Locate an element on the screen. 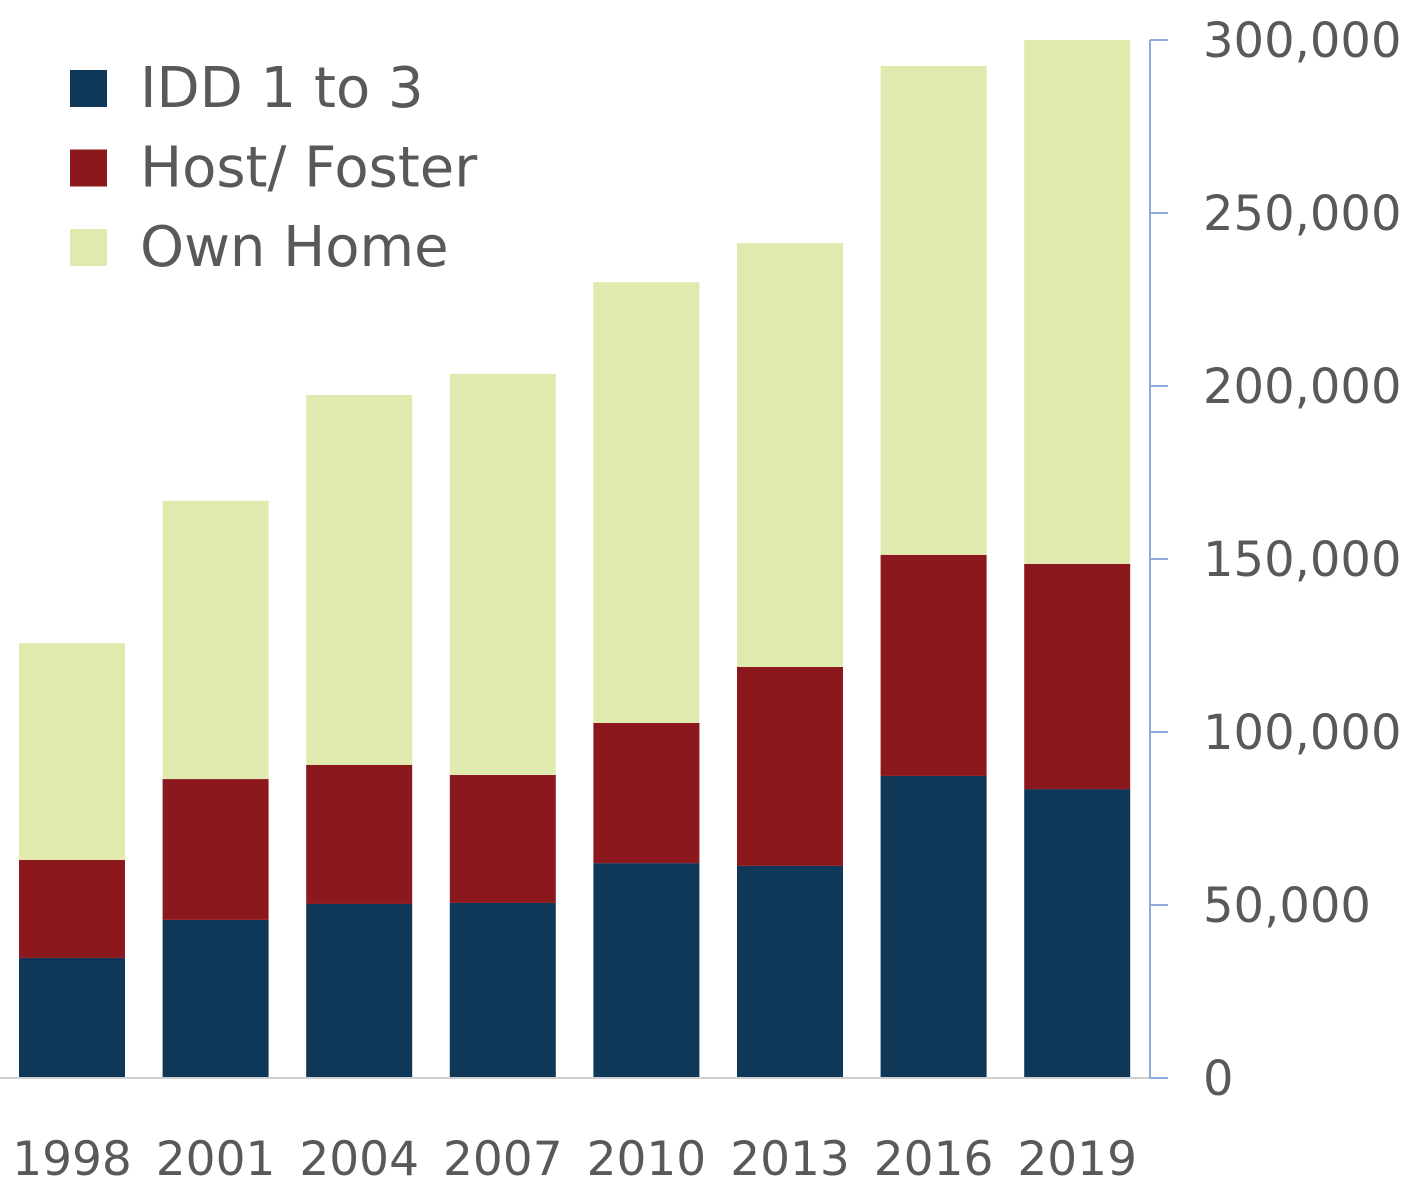  y-tick-label: 300,000 is located at coordinates (1302, 41).